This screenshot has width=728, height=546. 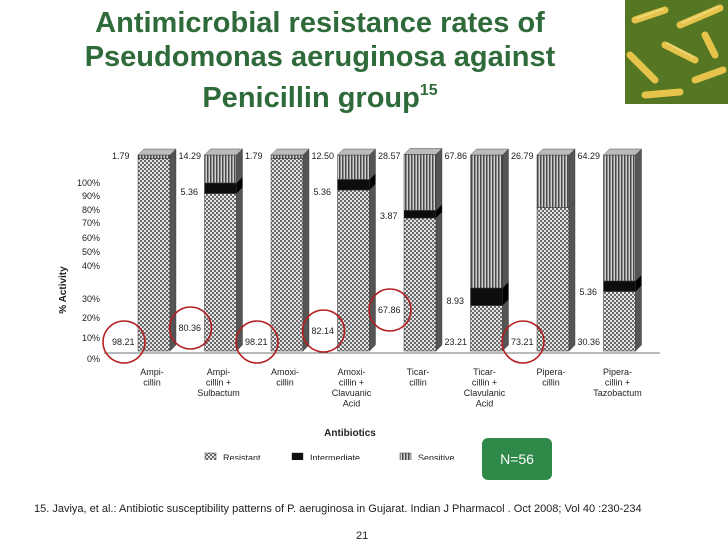 What do you see at coordinates (218, 393) in the screenshot?
I see `category-label: Sulbactum` at bounding box center [218, 393].